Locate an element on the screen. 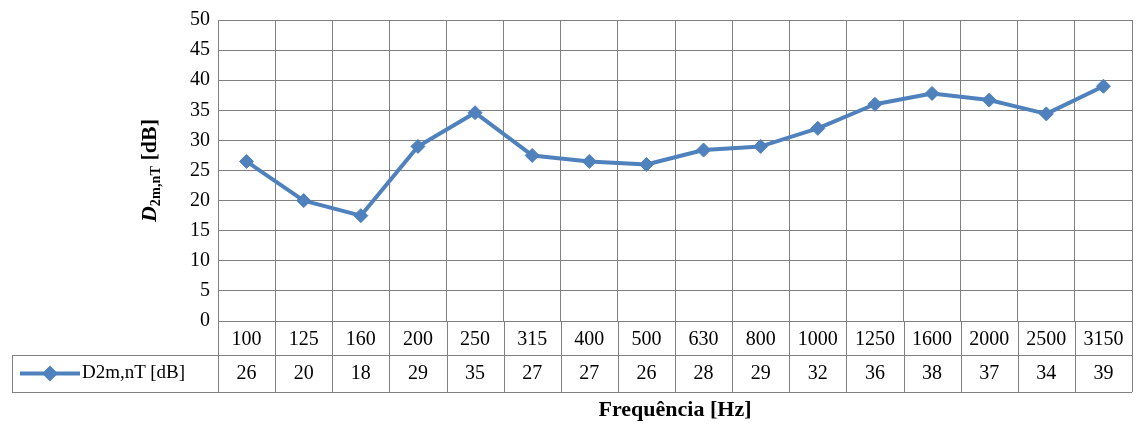 The width and height of the screenshot is (1140, 428). y-tick-label: 0 is located at coordinates (205, 319).